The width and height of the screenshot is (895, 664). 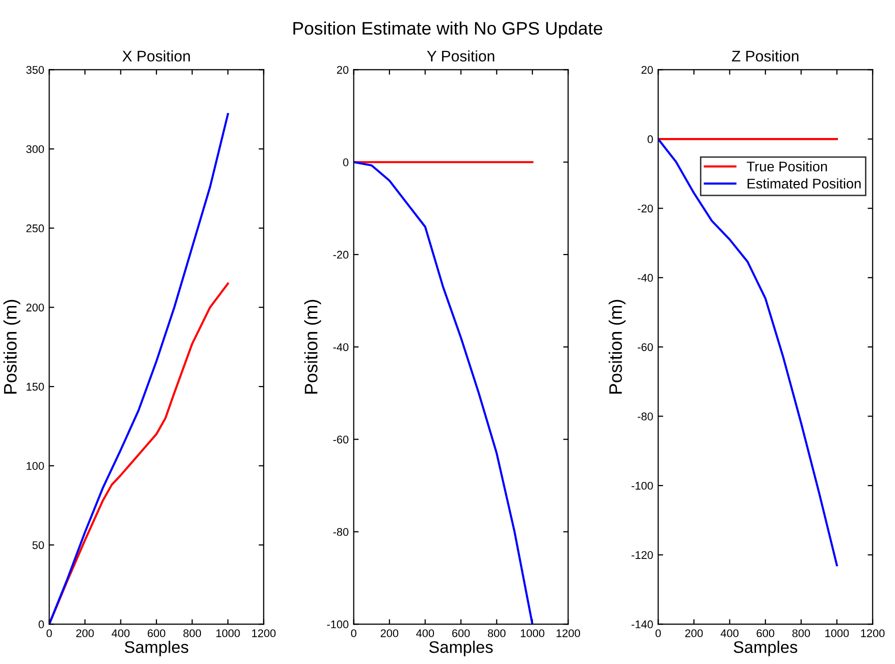 I want to click on y-tick-label: -120, so click(x=642, y=555).